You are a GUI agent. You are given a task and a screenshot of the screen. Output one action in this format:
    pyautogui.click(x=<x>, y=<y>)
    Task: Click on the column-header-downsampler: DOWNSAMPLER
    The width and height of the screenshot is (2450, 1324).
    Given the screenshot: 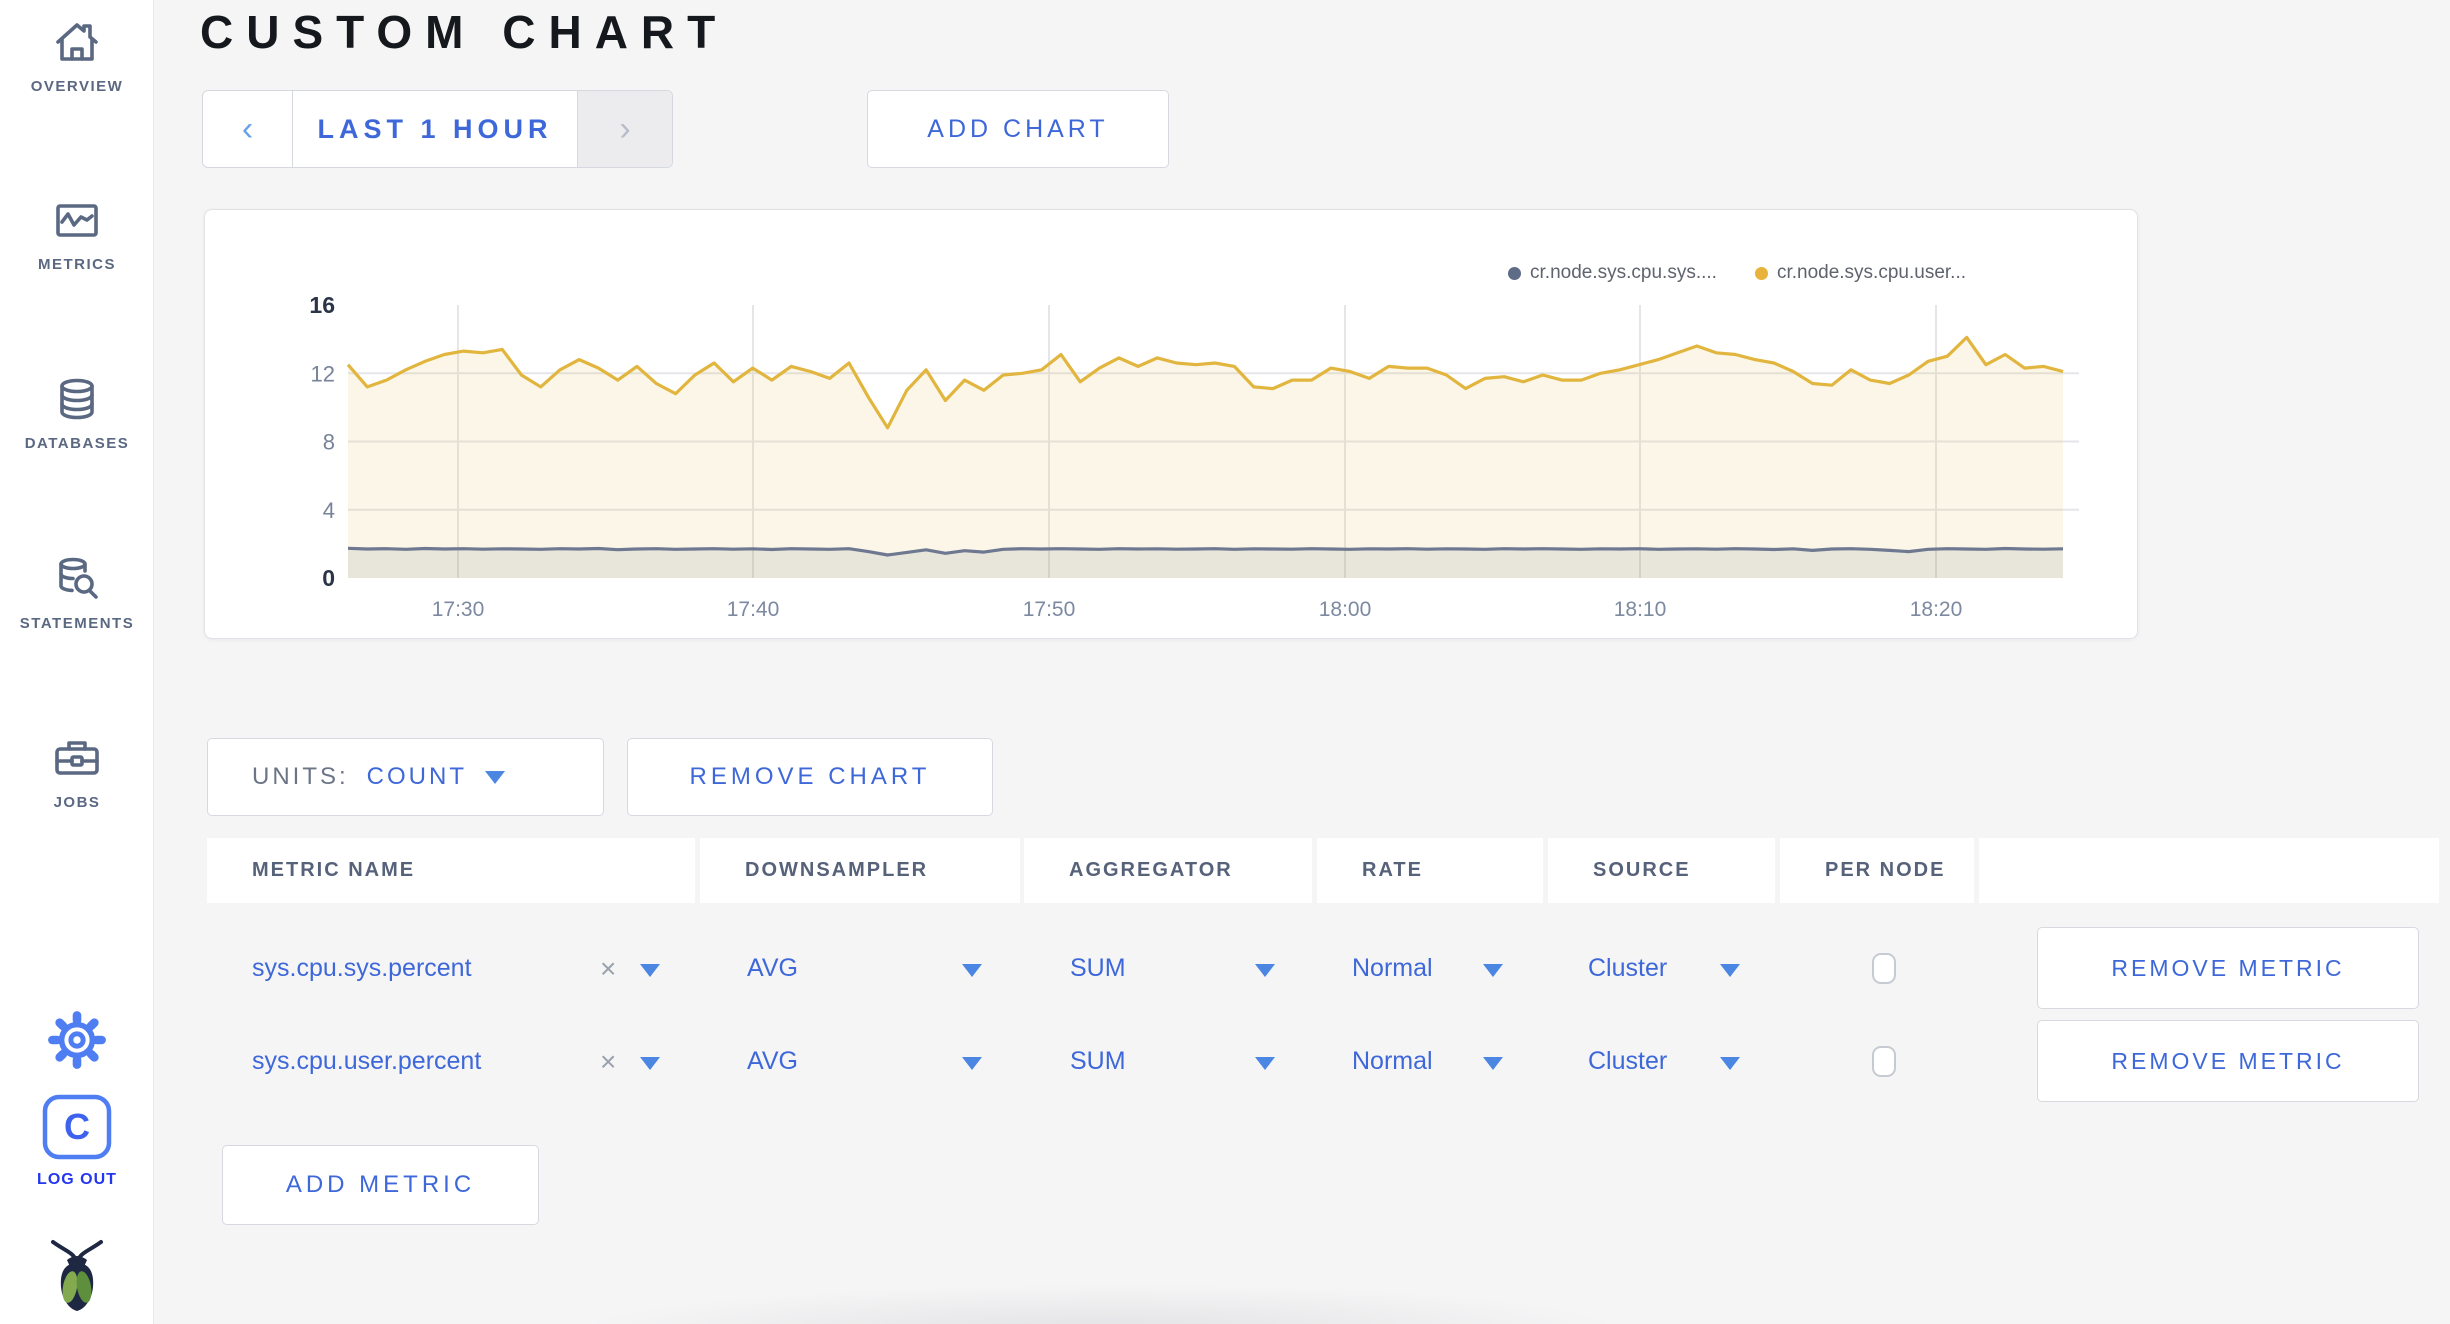 What is the action you would take?
    pyautogui.click(x=860, y=870)
    